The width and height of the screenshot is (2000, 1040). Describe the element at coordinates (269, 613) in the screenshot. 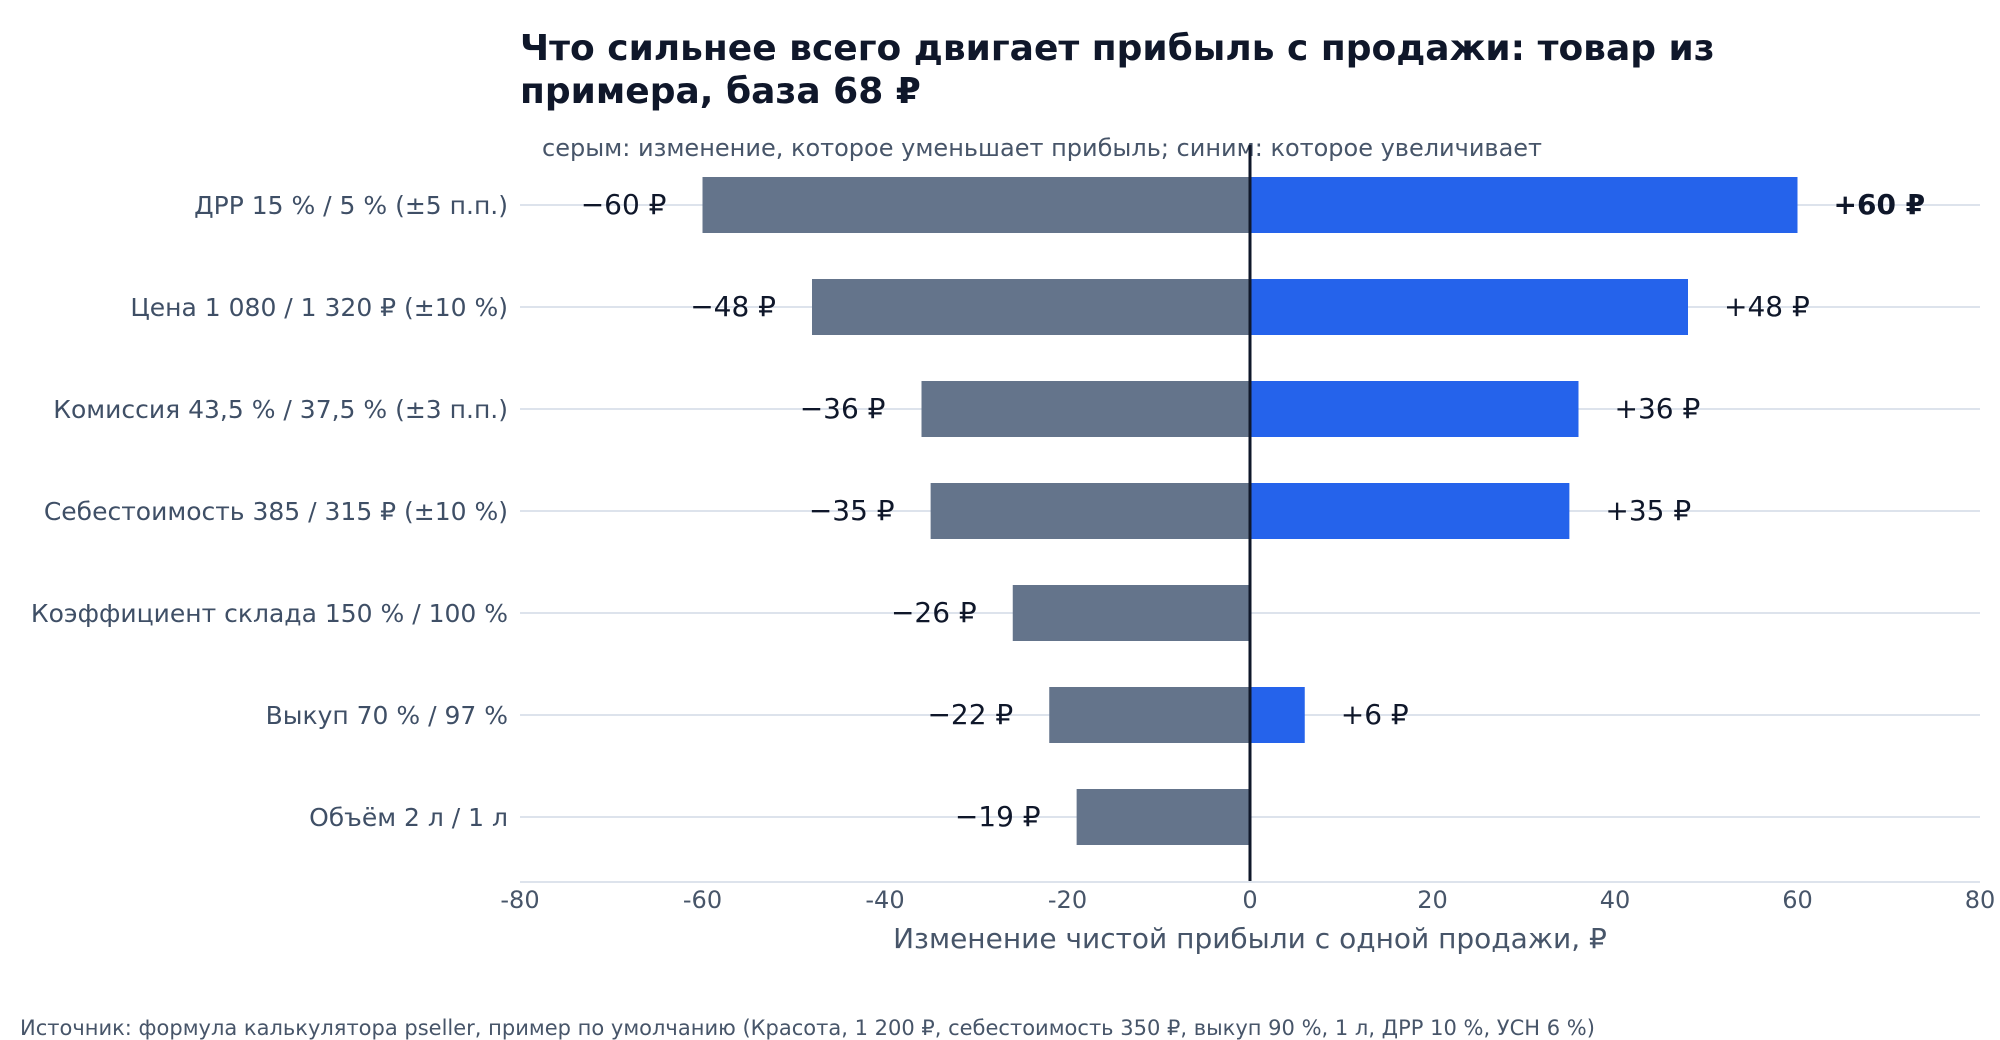

I see `category-label: Коэффициент склада 150 % / 100 %` at that location.